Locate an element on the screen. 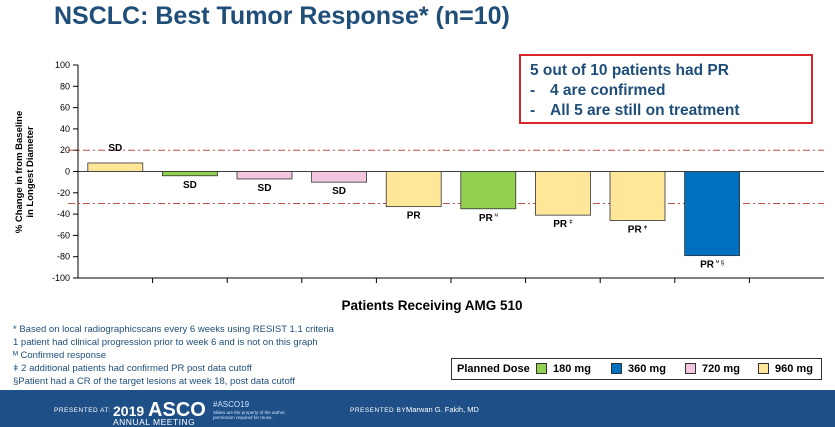 This screenshot has width=835, height=427. y-tick-label: 60 is located at coordinates (65, 108).